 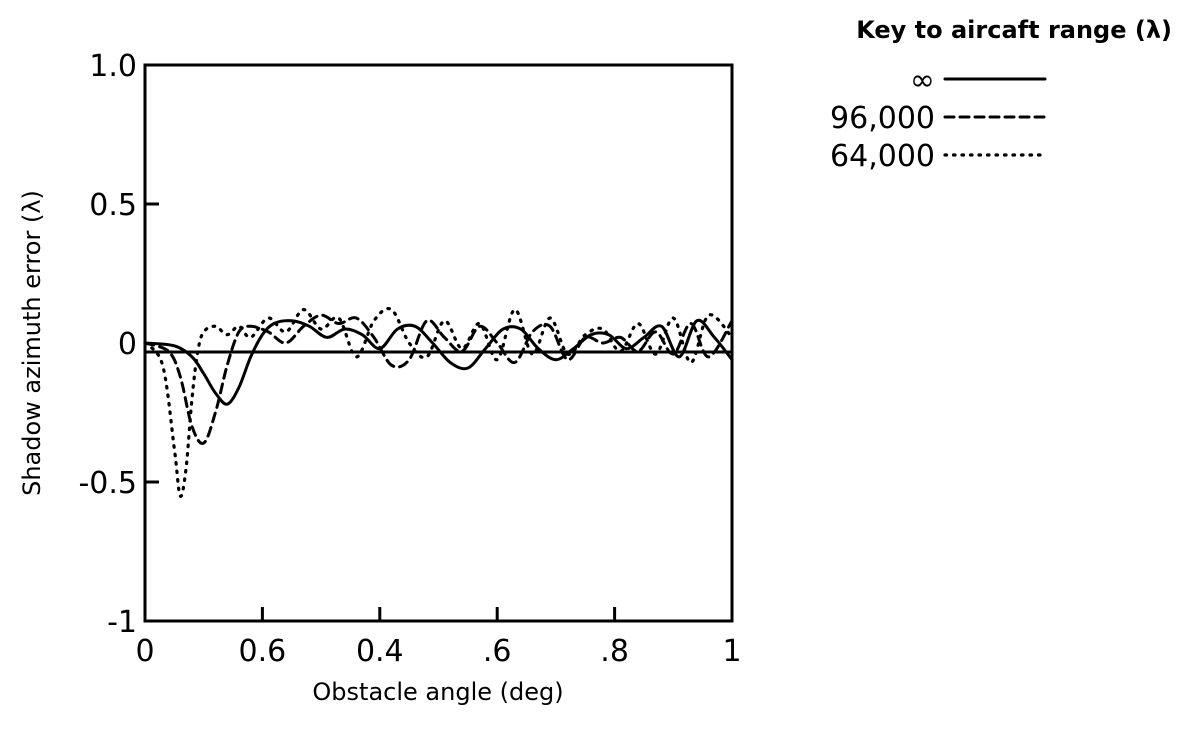 I want to click on y-tick-label: 0, so click(x=127, y=344).